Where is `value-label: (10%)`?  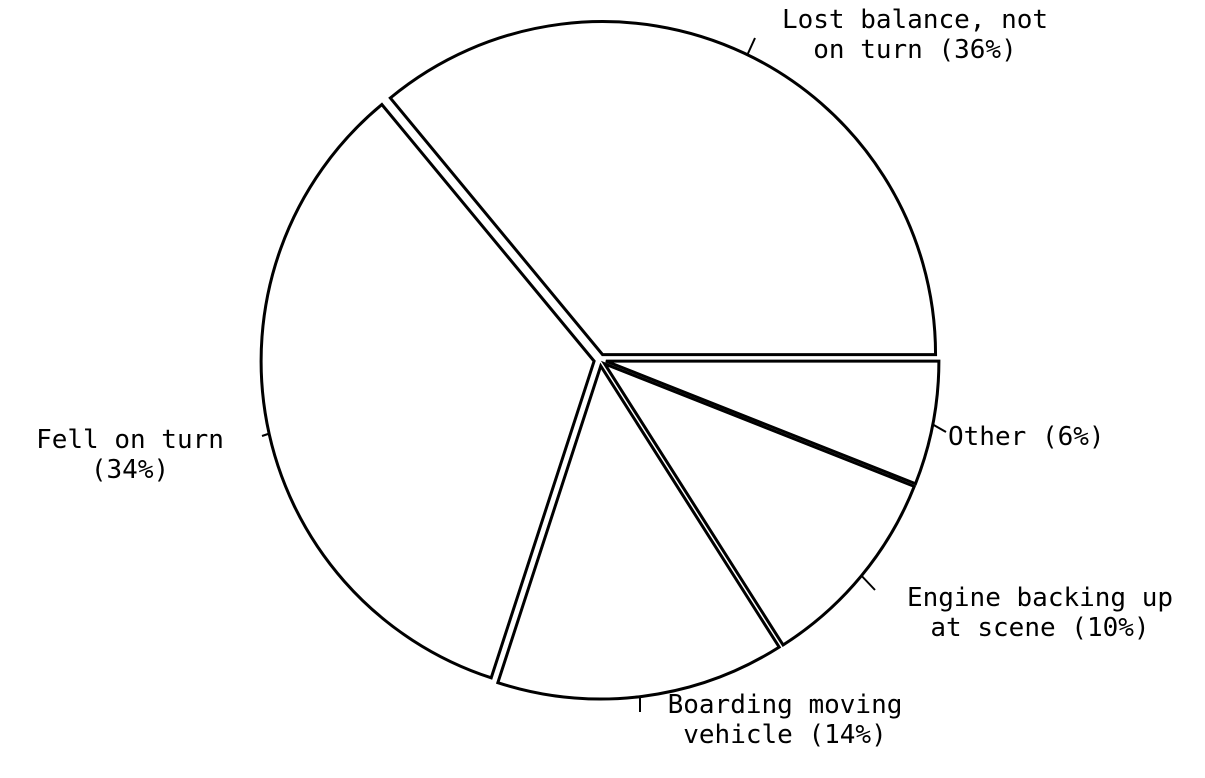 value-label: (10%) is located at coordinates (1110, 628).